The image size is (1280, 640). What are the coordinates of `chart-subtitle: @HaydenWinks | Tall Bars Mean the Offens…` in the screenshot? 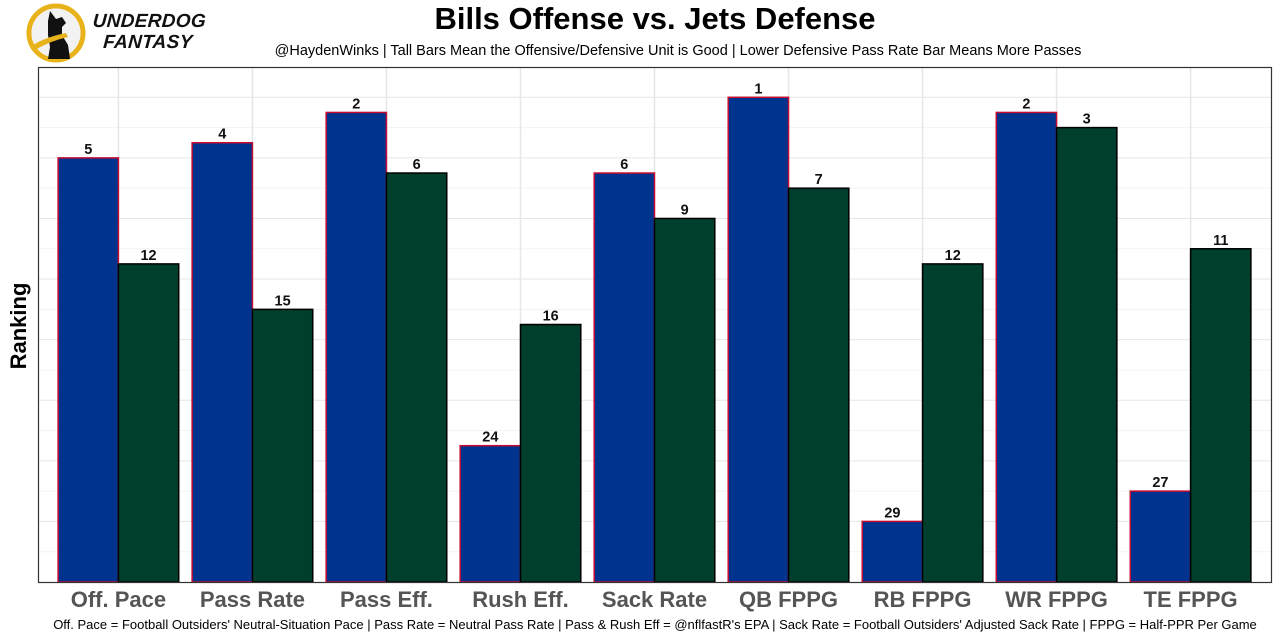 It's located at (678, 51).